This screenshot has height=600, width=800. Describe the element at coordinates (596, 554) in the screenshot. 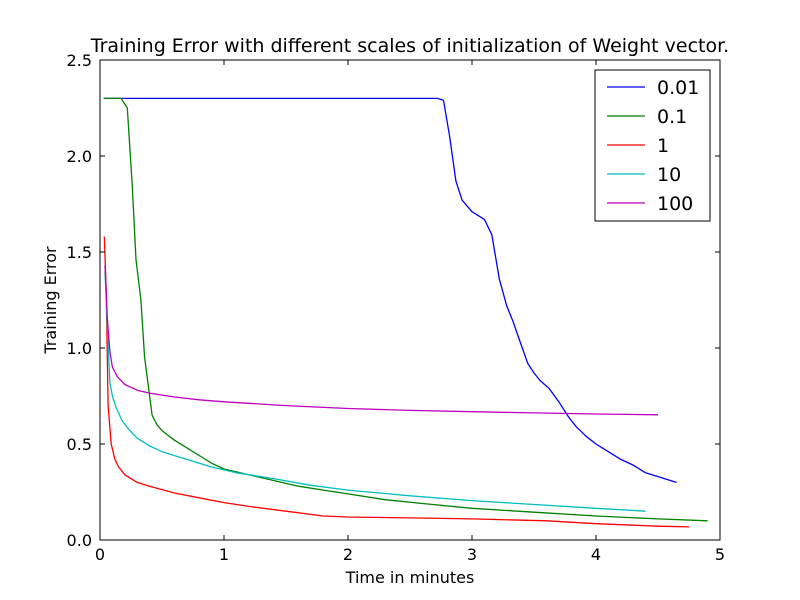

I see `x-tick-label: 4` at that location.